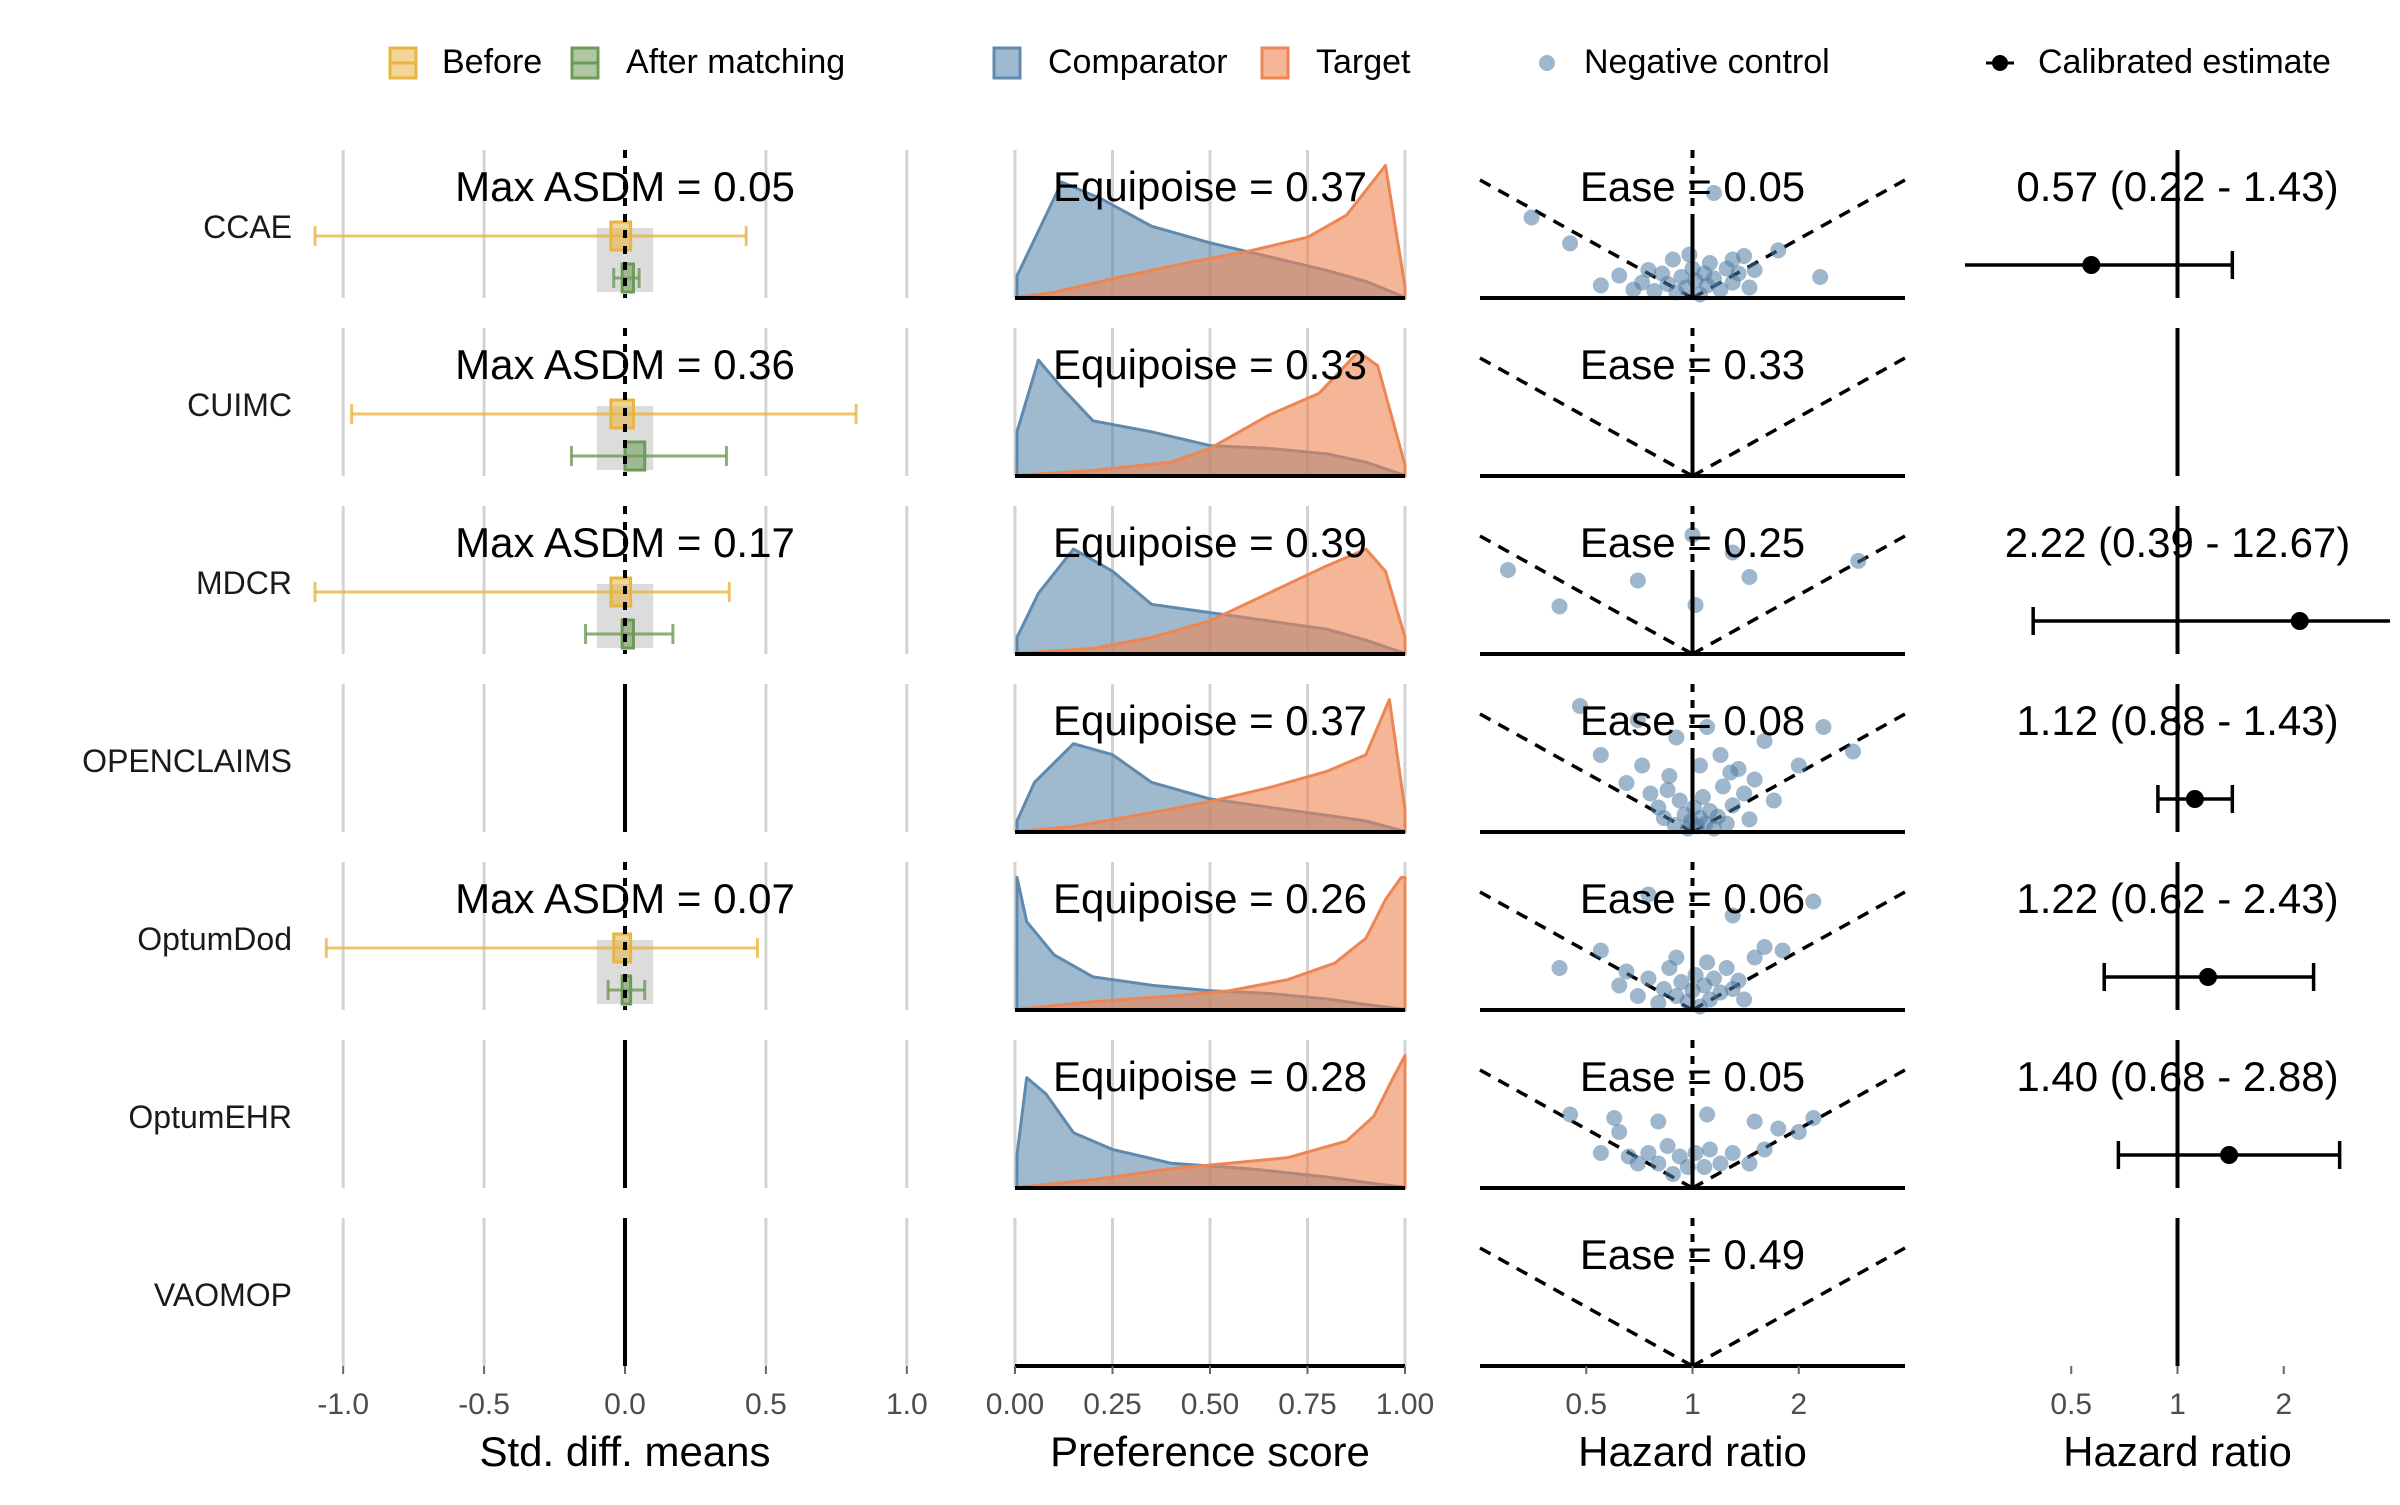 The width and height of the screenshot is (2400, 1505). What do you see at coordinates (1686, 1420) in the screenshot?
I see `nc-axis: 0.5 1 2 Hazard ratio` at bounding box center [1686, 1420].